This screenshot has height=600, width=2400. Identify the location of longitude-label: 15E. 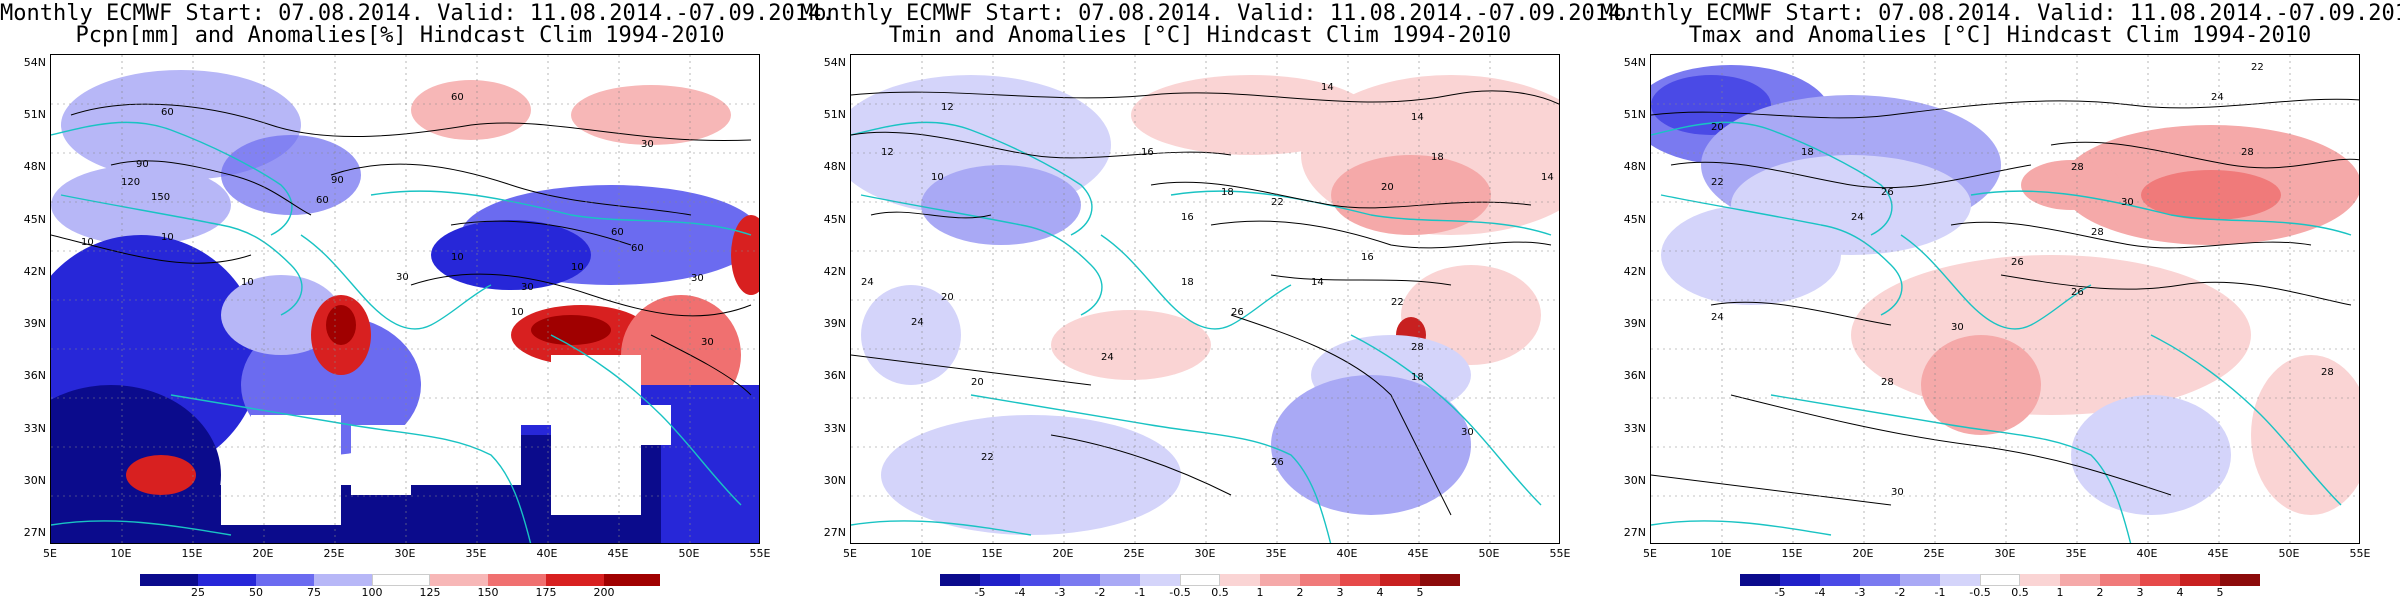
(1792, 553).